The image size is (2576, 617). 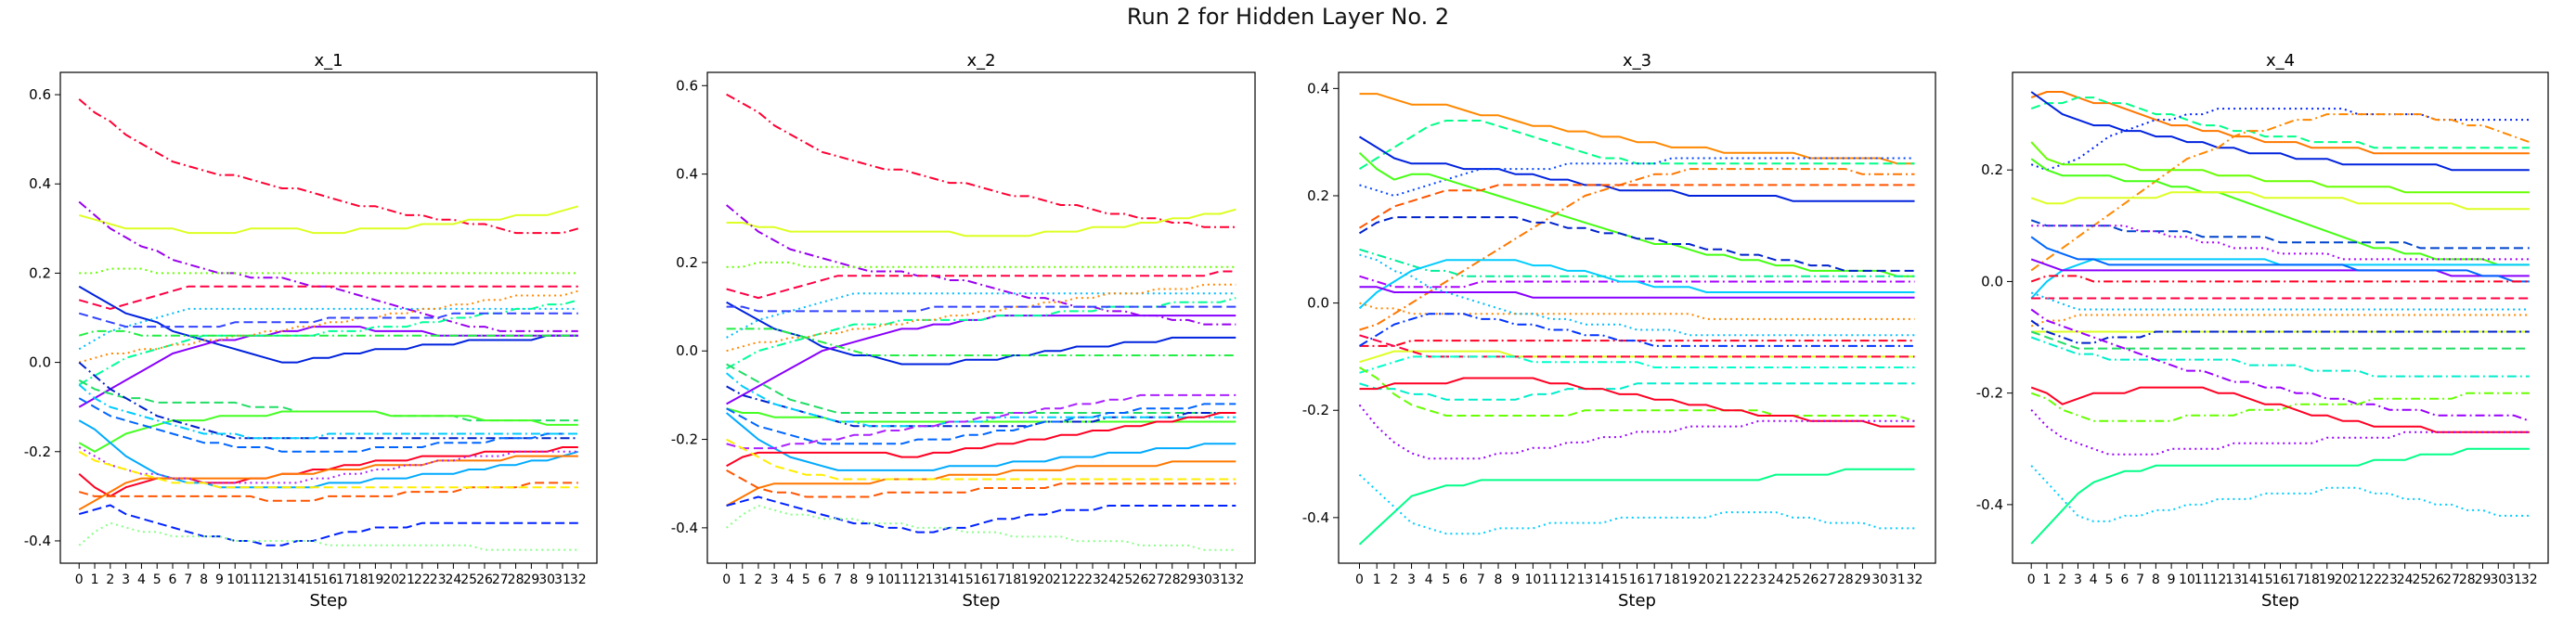 I want to click on x-tick-label: 23, so click(x=438, y=579).